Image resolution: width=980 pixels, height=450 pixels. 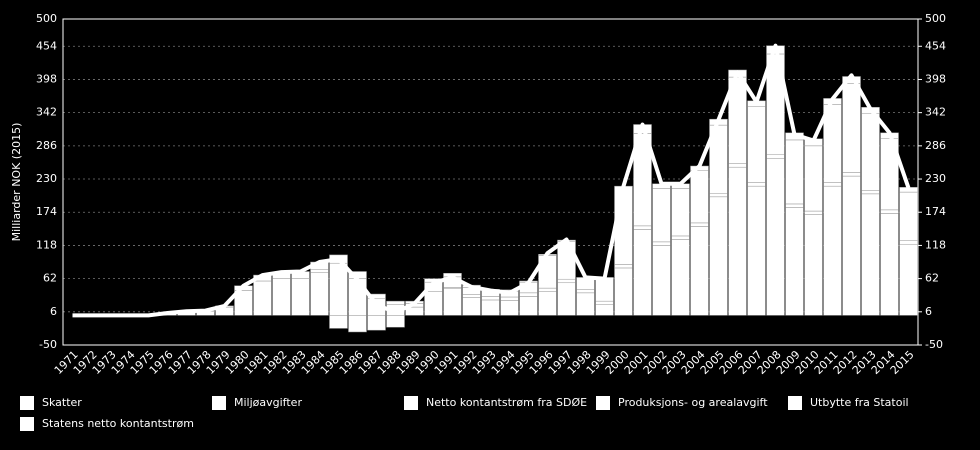 What do you see at coordinates (53, 311) in the screenshot?
I see `y-tick-label: 6` at bounding box center [53, 311].